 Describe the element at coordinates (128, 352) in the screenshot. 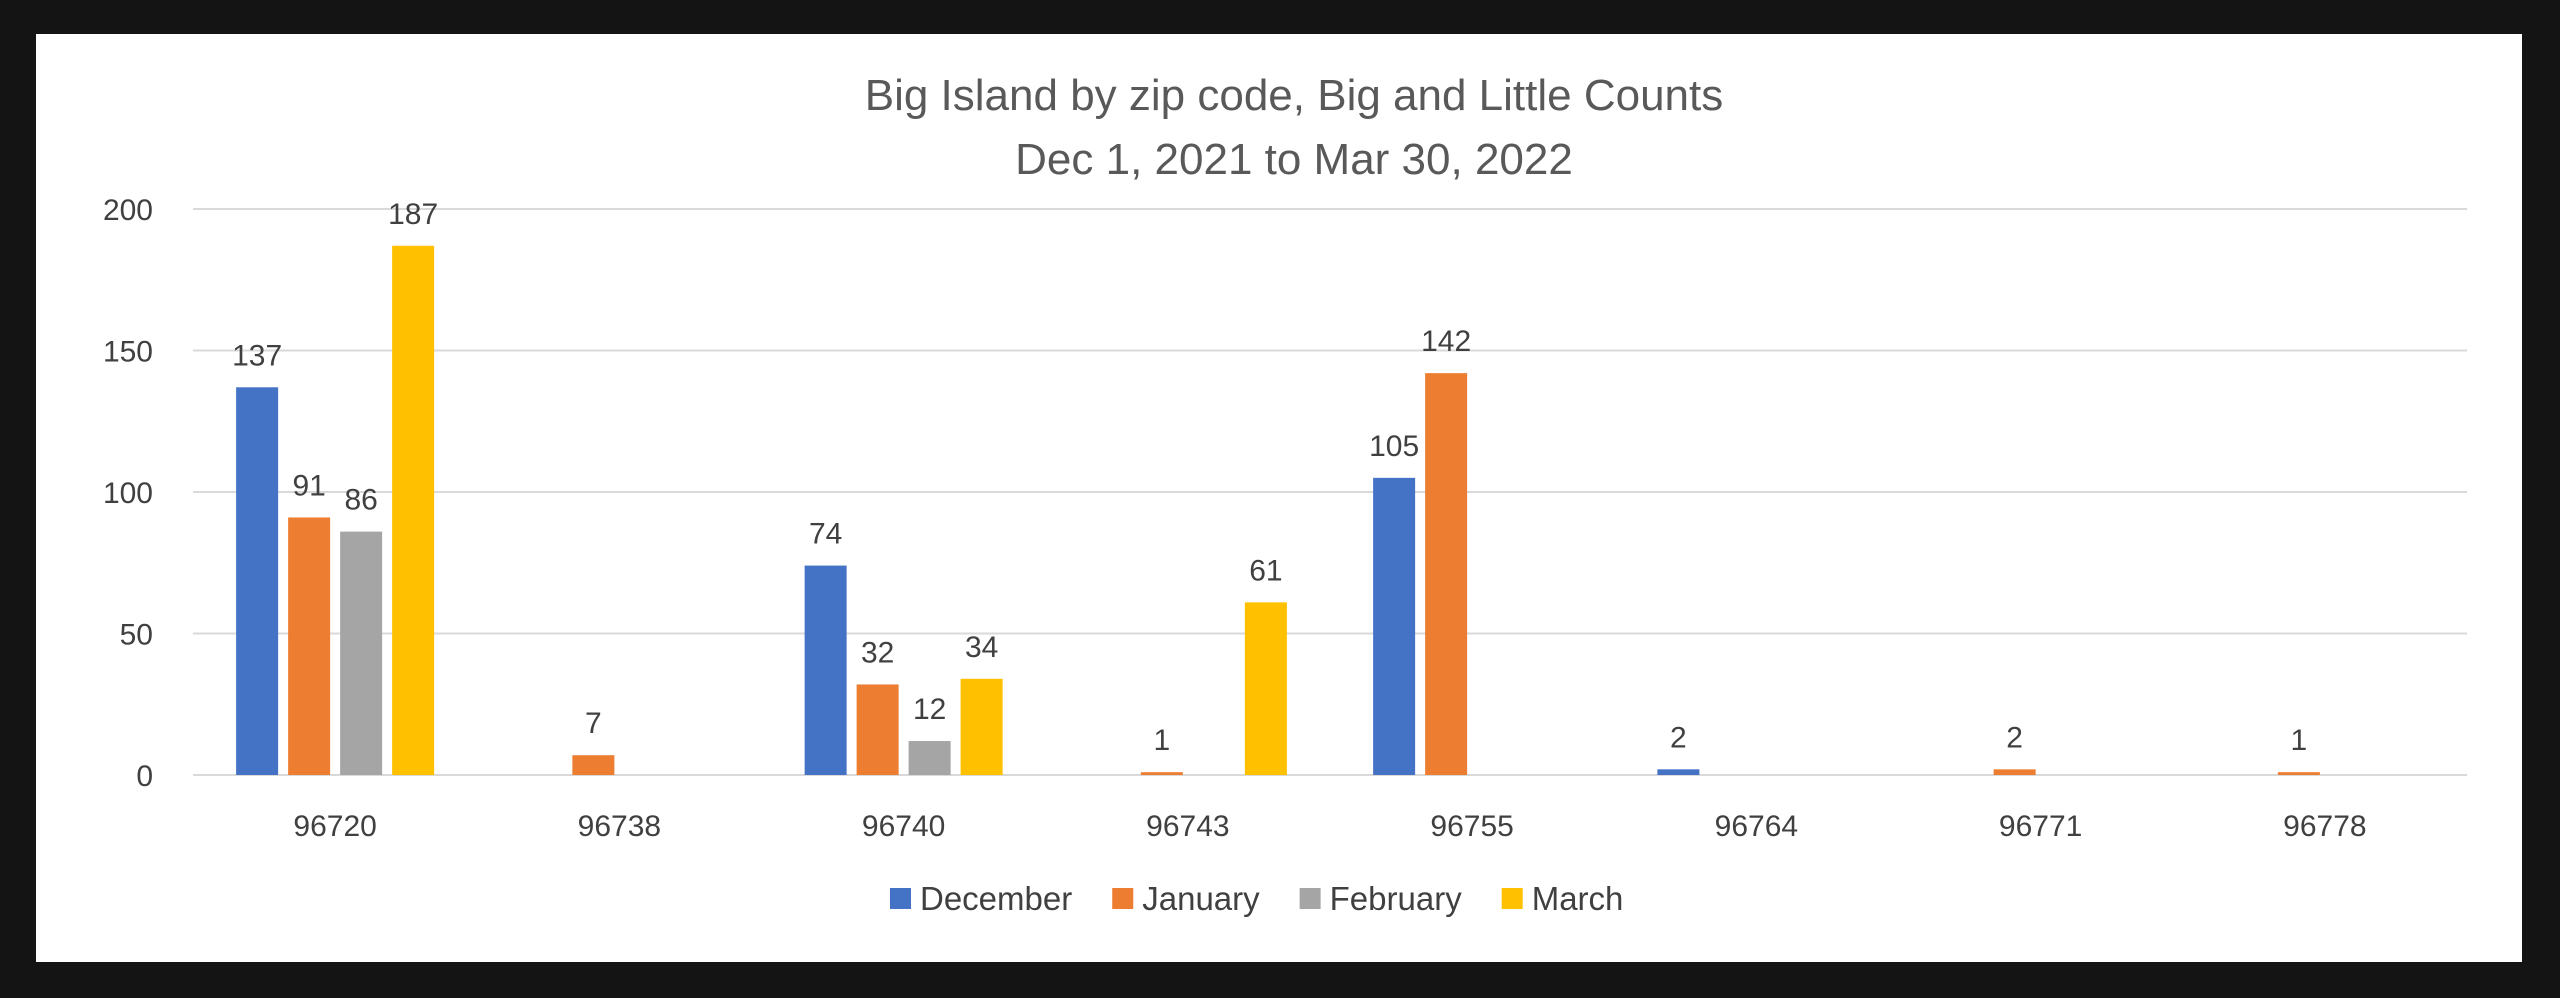

I see `y-tick-label: 150` at that location.